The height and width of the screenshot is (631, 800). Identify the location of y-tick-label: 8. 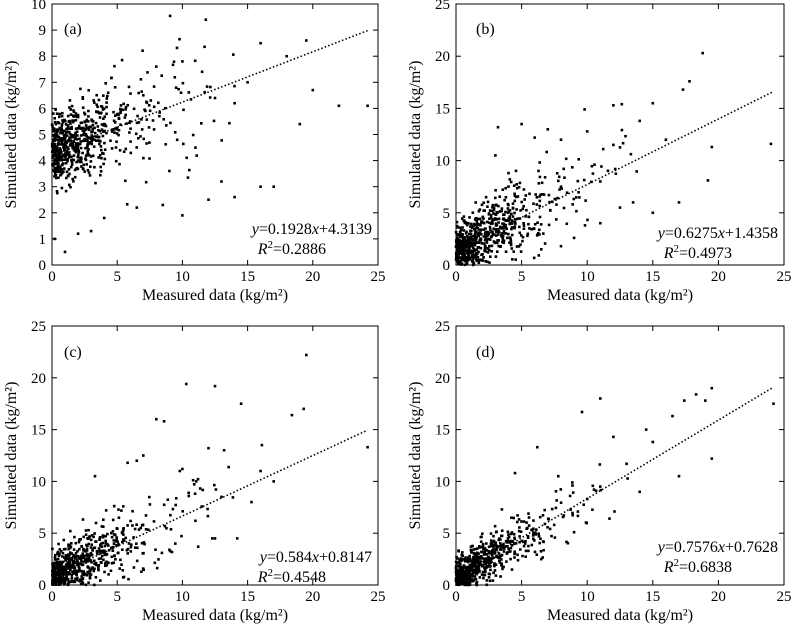
(43, 57).